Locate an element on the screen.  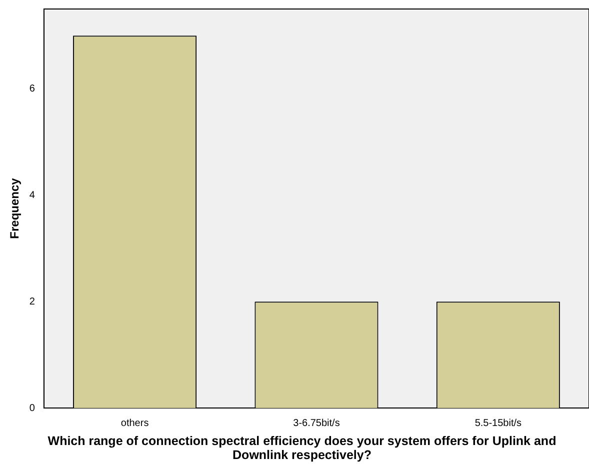
x-tick-label: 3-6.75bit/s is located at coordinates (316, 423).